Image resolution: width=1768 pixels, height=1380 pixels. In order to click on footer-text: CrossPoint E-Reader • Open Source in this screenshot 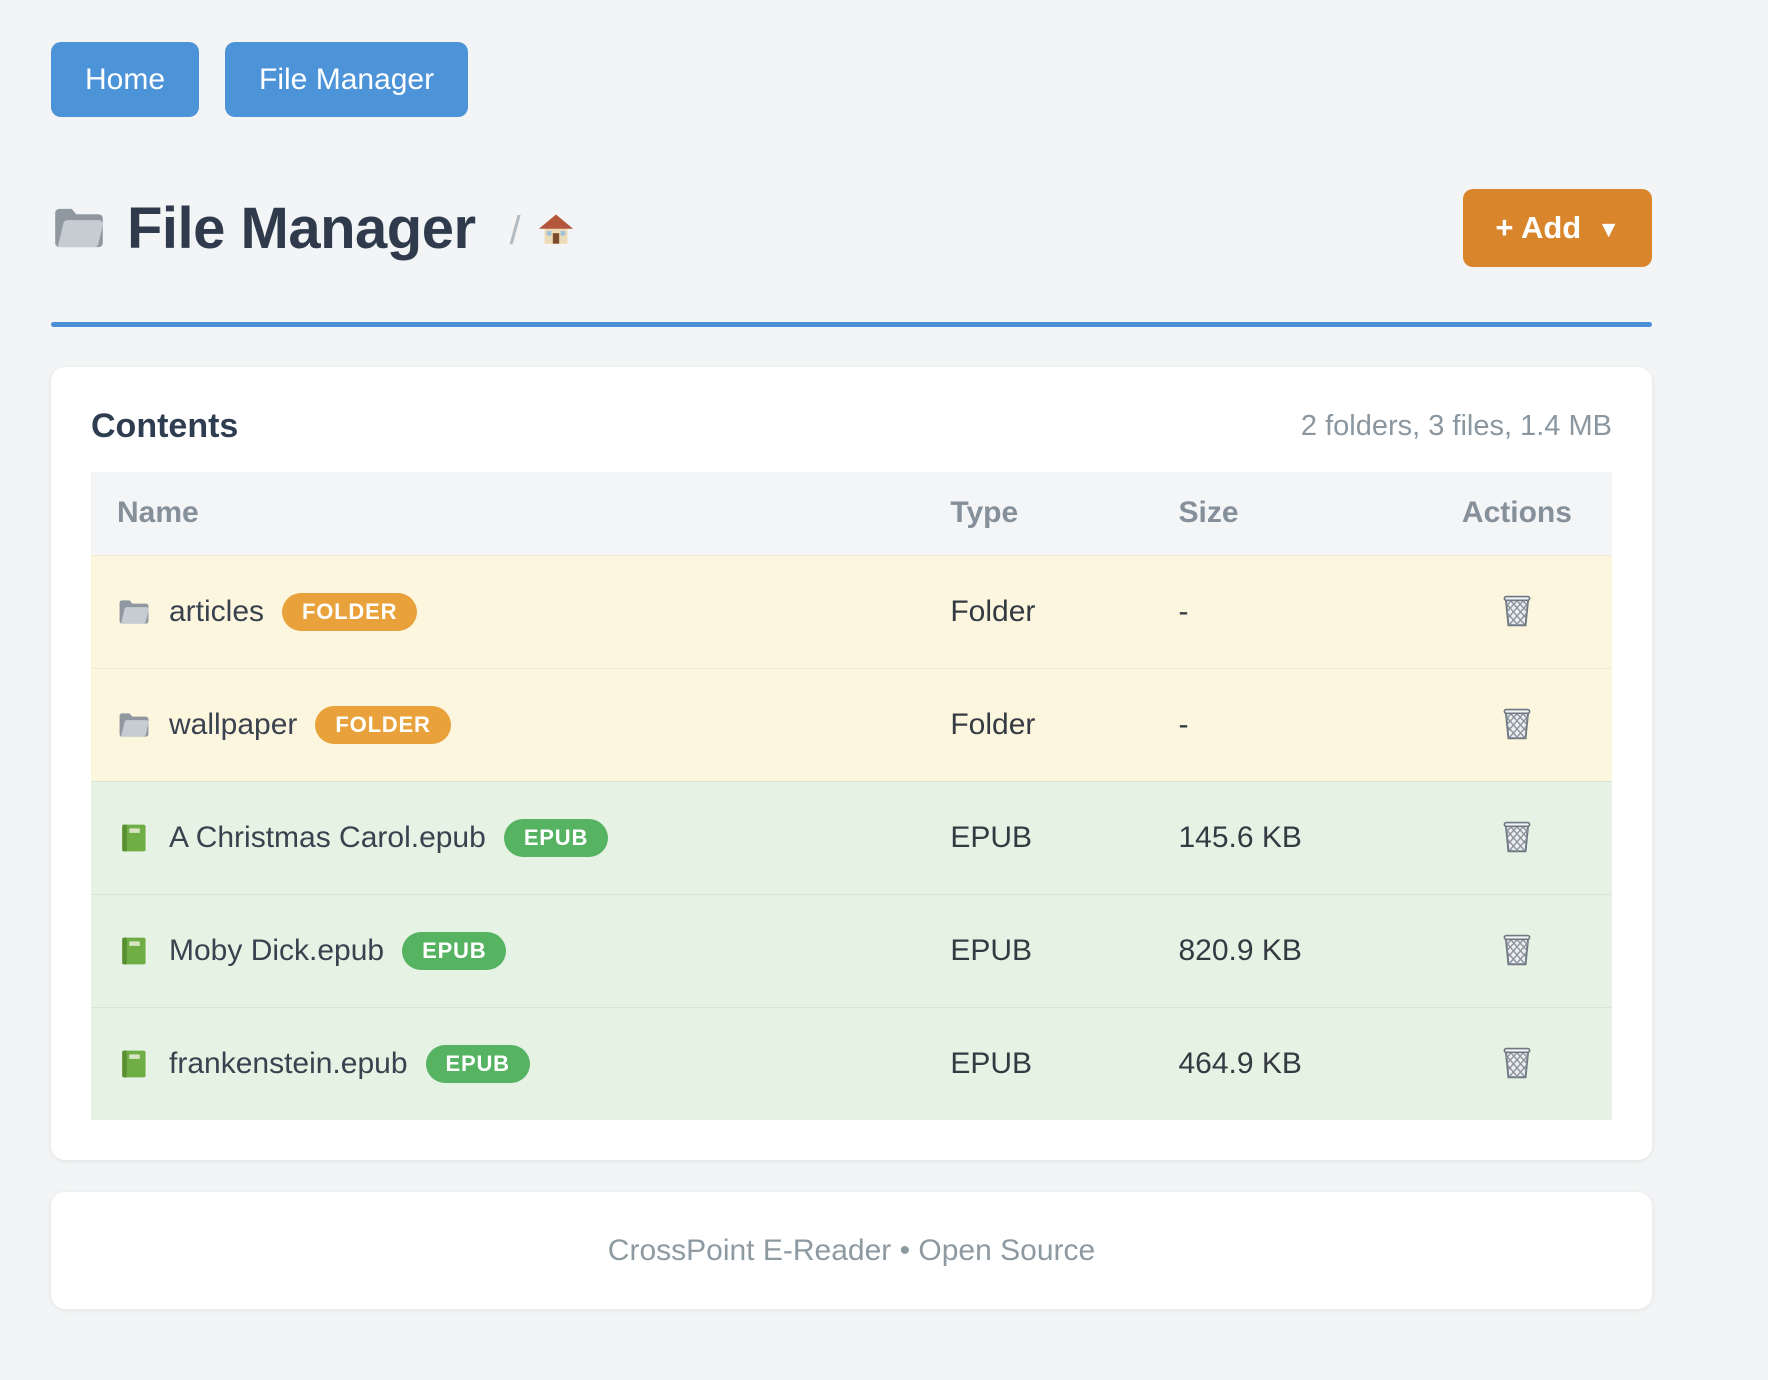, I will do `click(851, 1250)`.